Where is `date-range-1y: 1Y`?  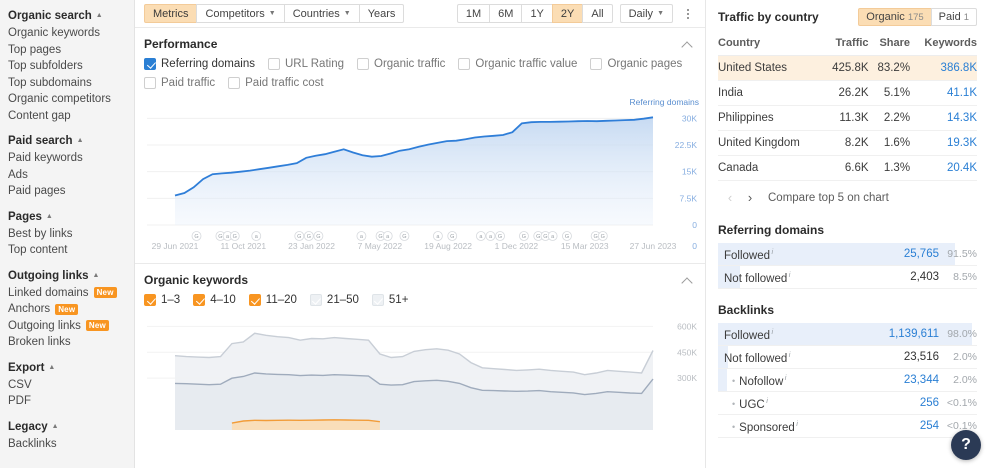
date-range-1y: 1Y is located at coordinates (537, 13).